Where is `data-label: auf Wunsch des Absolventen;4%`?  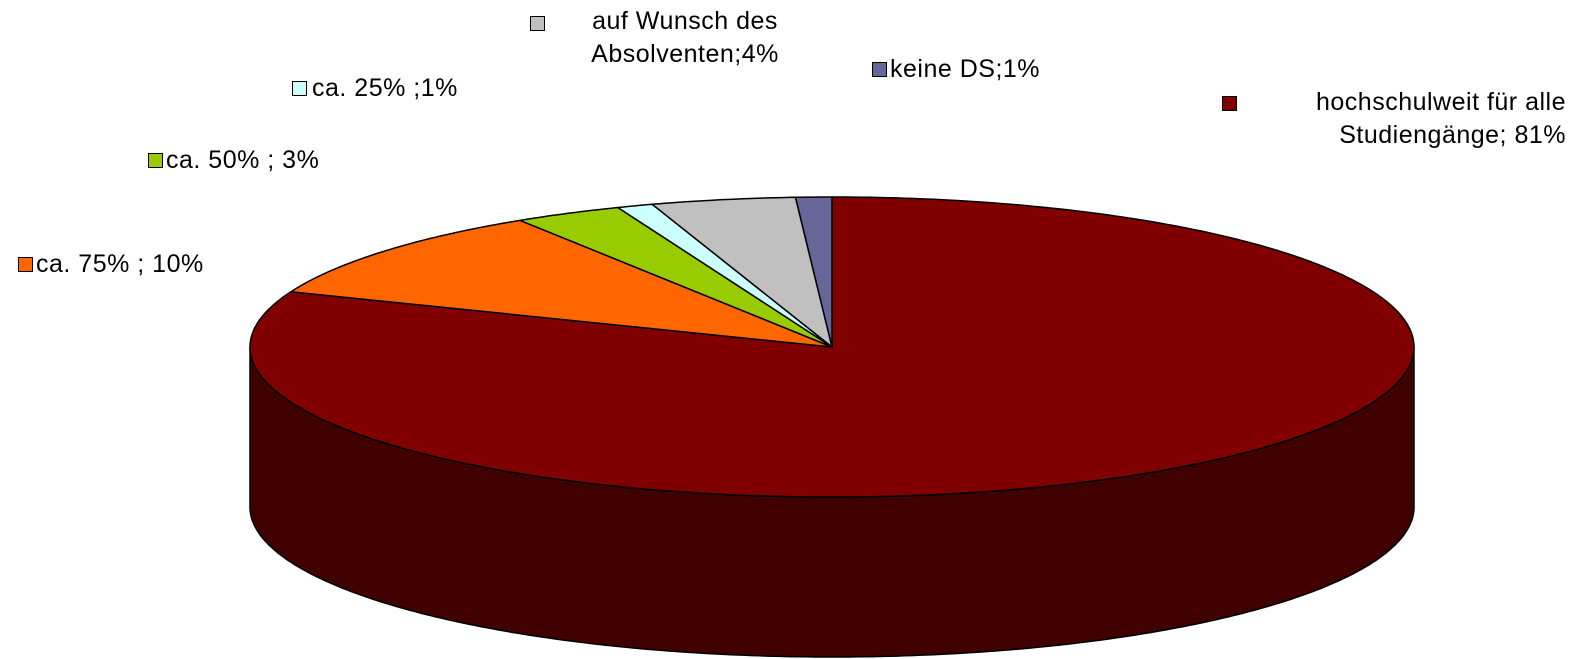 data-label: auf Wunsch des Absolventen;4% is located at coordinates (685, 37).